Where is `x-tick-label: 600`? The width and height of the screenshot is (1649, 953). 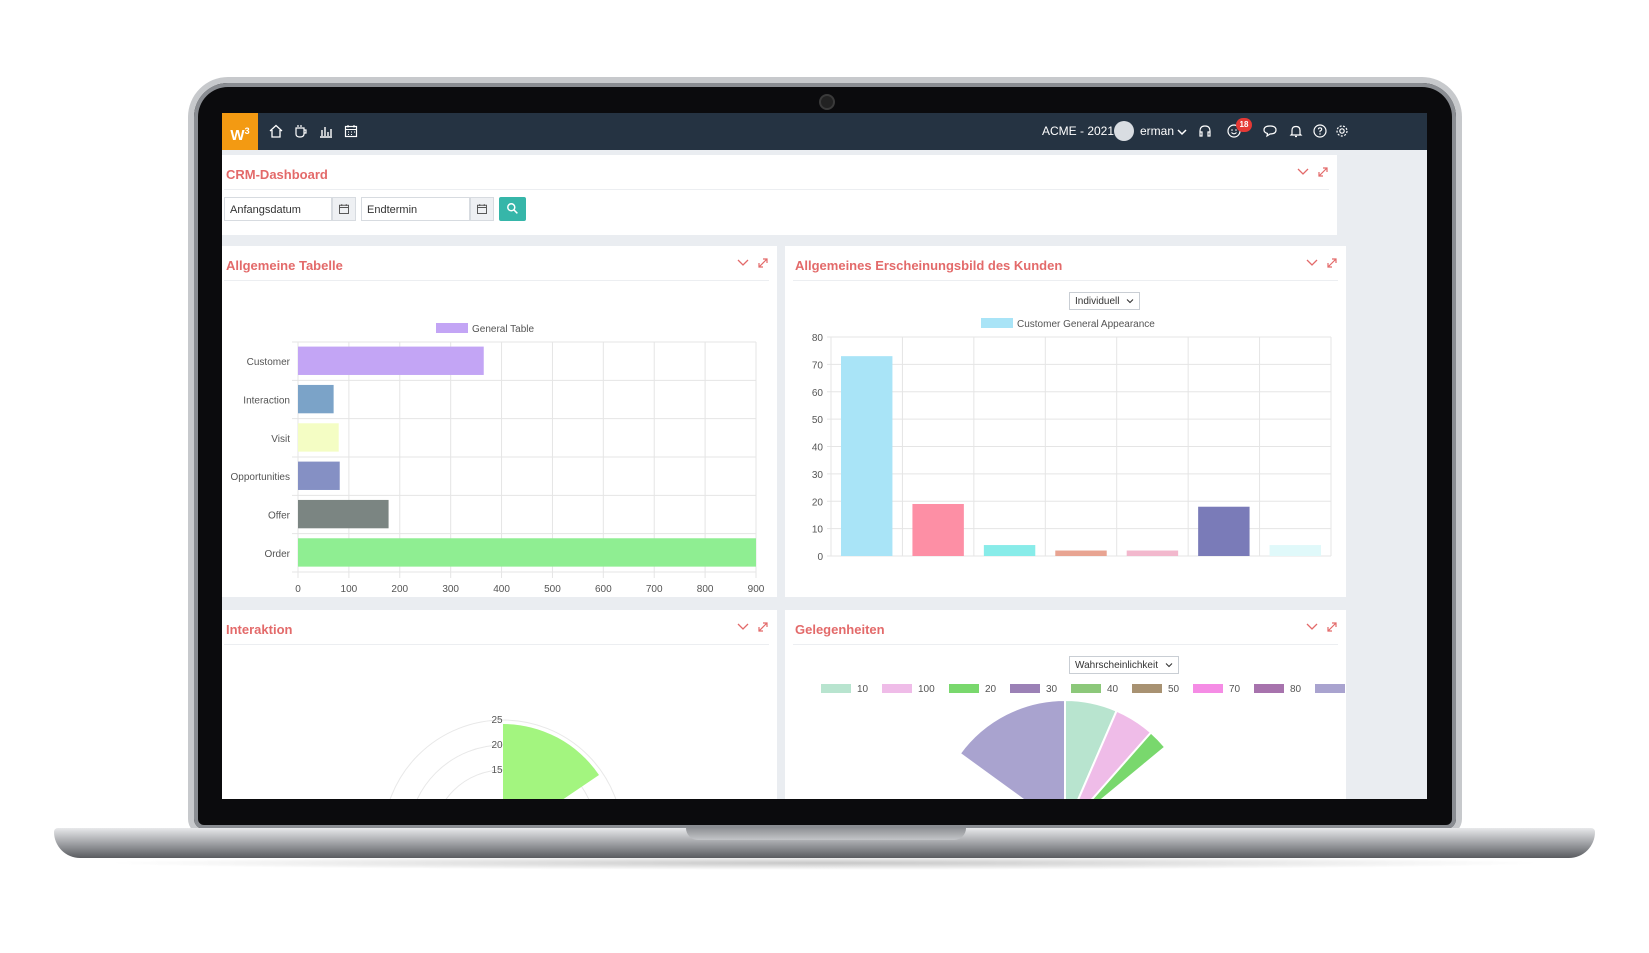
x-tick-label: 600 is located at coordinates (603, 589).